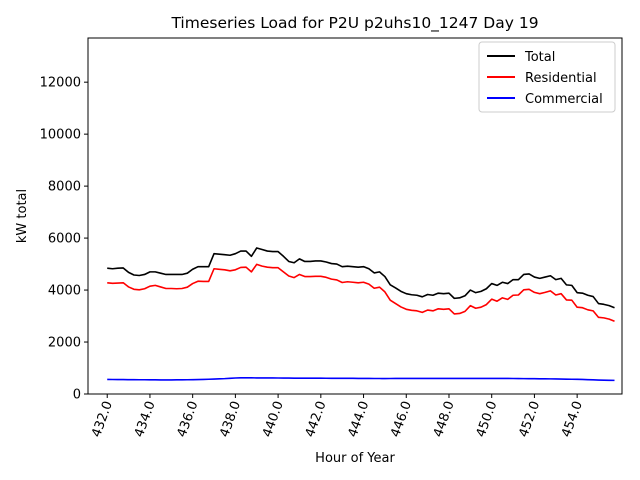 The width and height of the screenshot is (640, 480). Describe the element at coordinates (401, 419) in the screenshot. I see `x-tick-label: 446.0` at that location.